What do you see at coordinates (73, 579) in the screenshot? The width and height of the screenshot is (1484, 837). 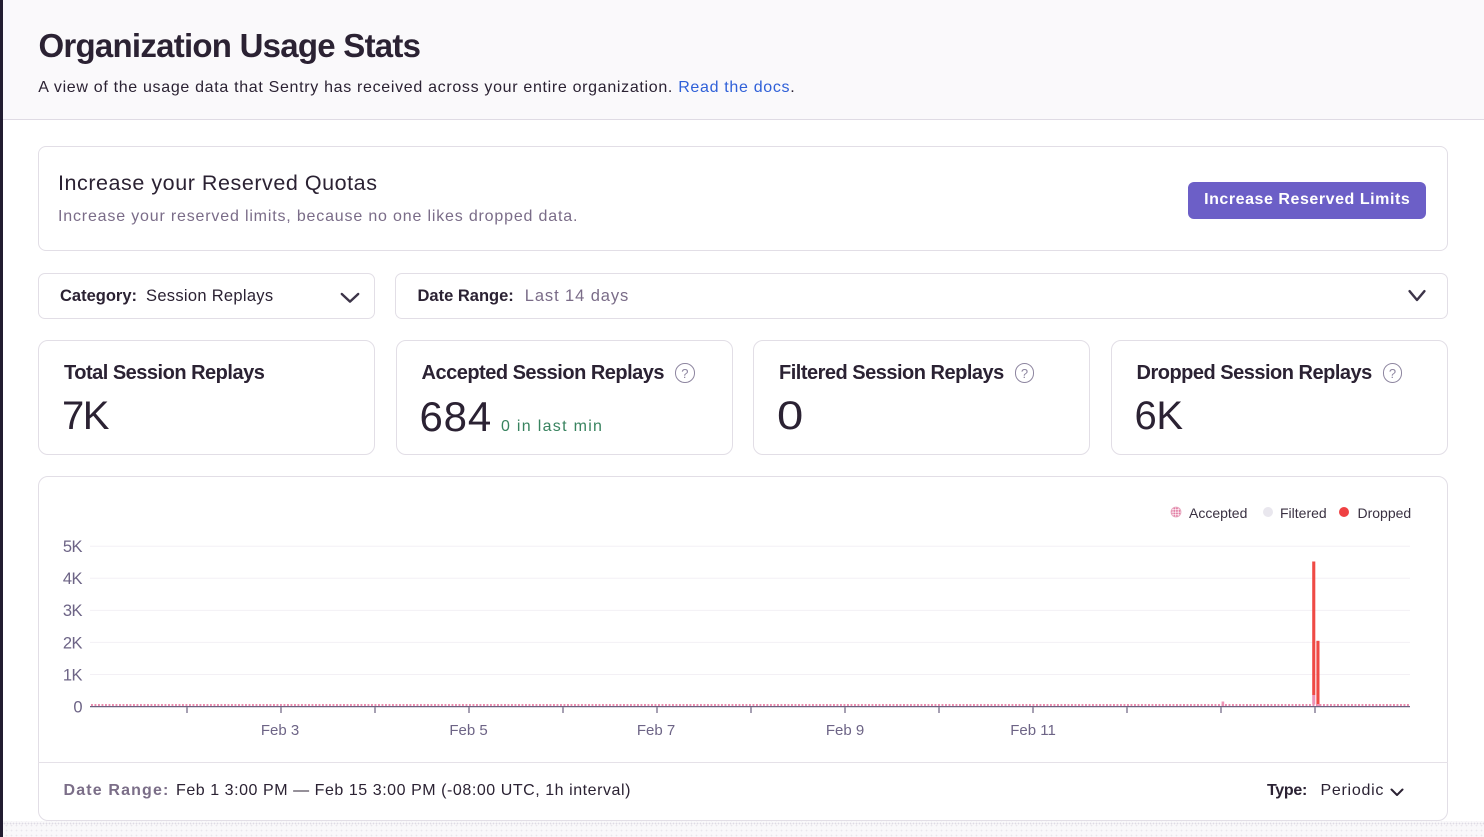 I see `svg-text: 4K` at bounding box center [73, 579].